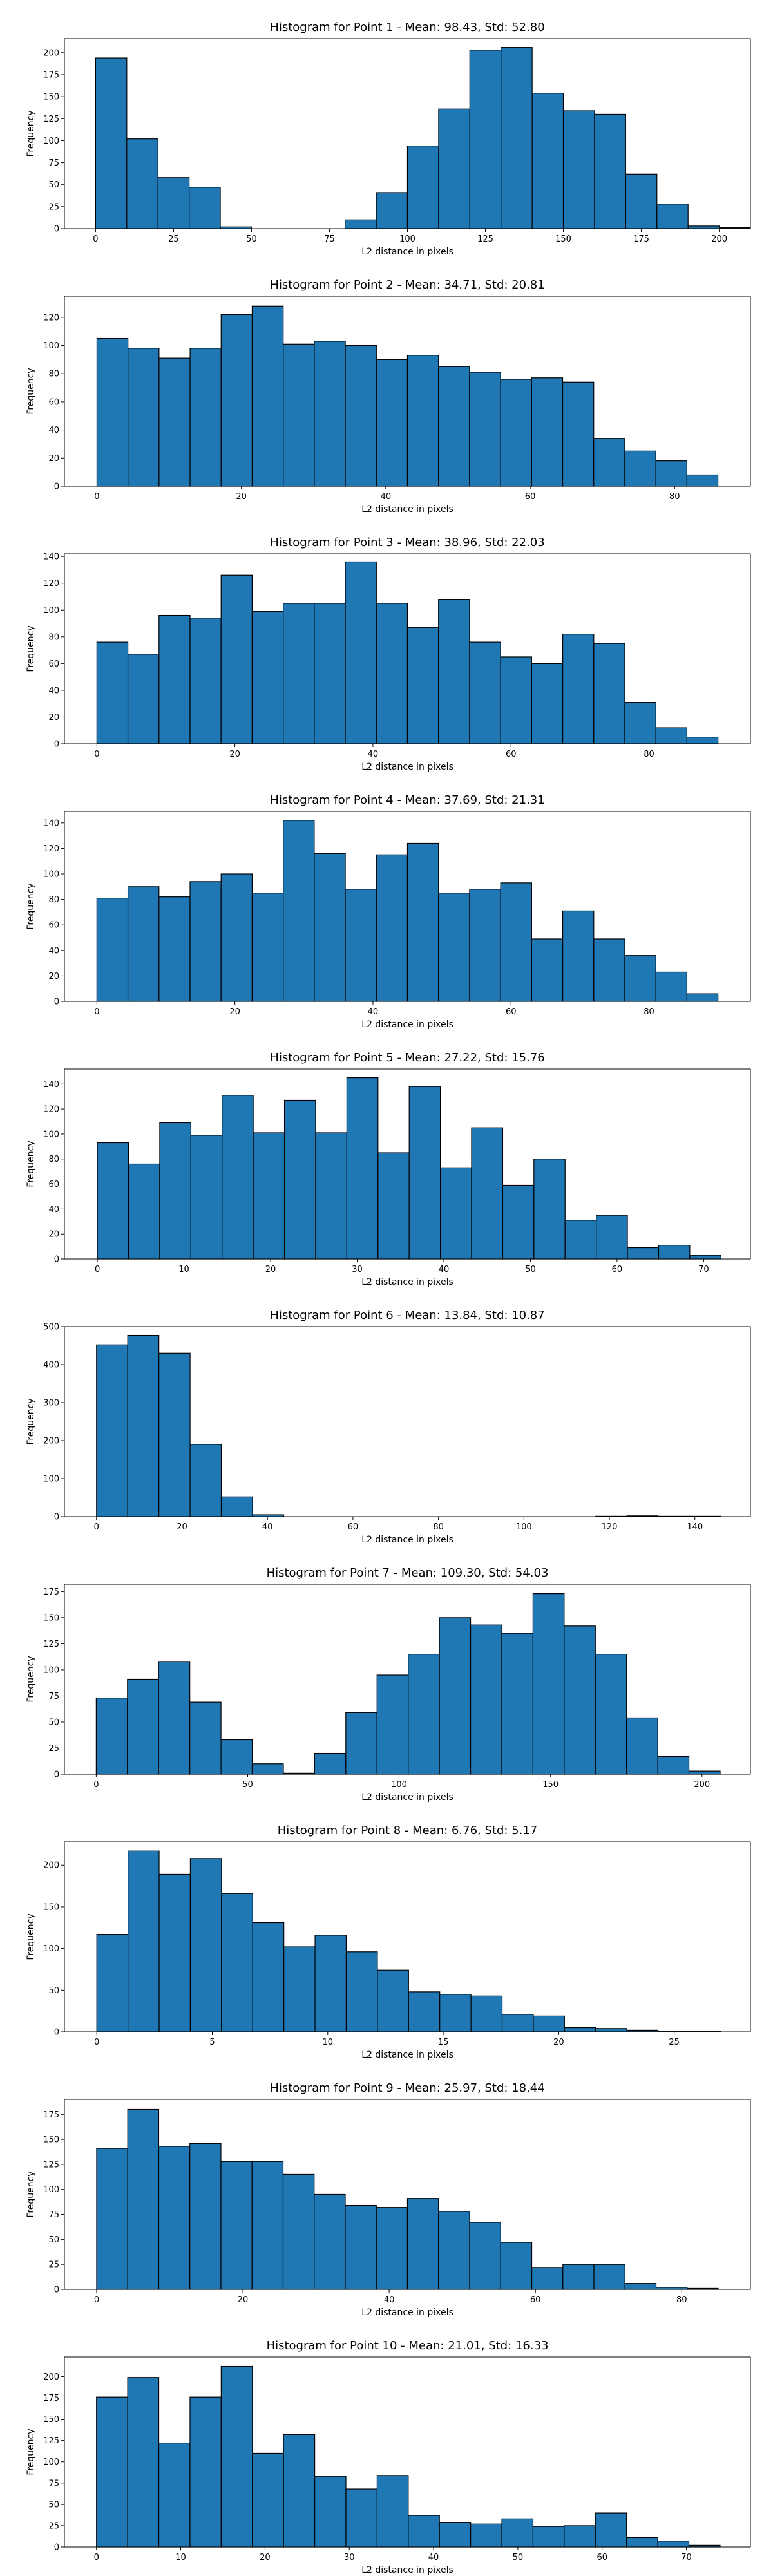 This screenshot has width=773, height=2576. I want to click on y-tick-label: 175, so click(51, 2398).